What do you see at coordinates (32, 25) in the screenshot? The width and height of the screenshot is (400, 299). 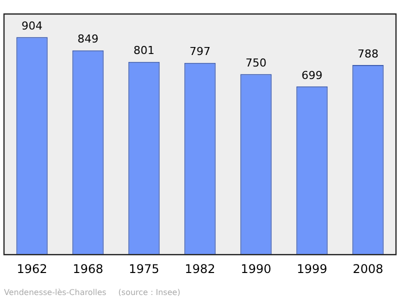 I see `data-label: 904` at bounding box center [32, 25].